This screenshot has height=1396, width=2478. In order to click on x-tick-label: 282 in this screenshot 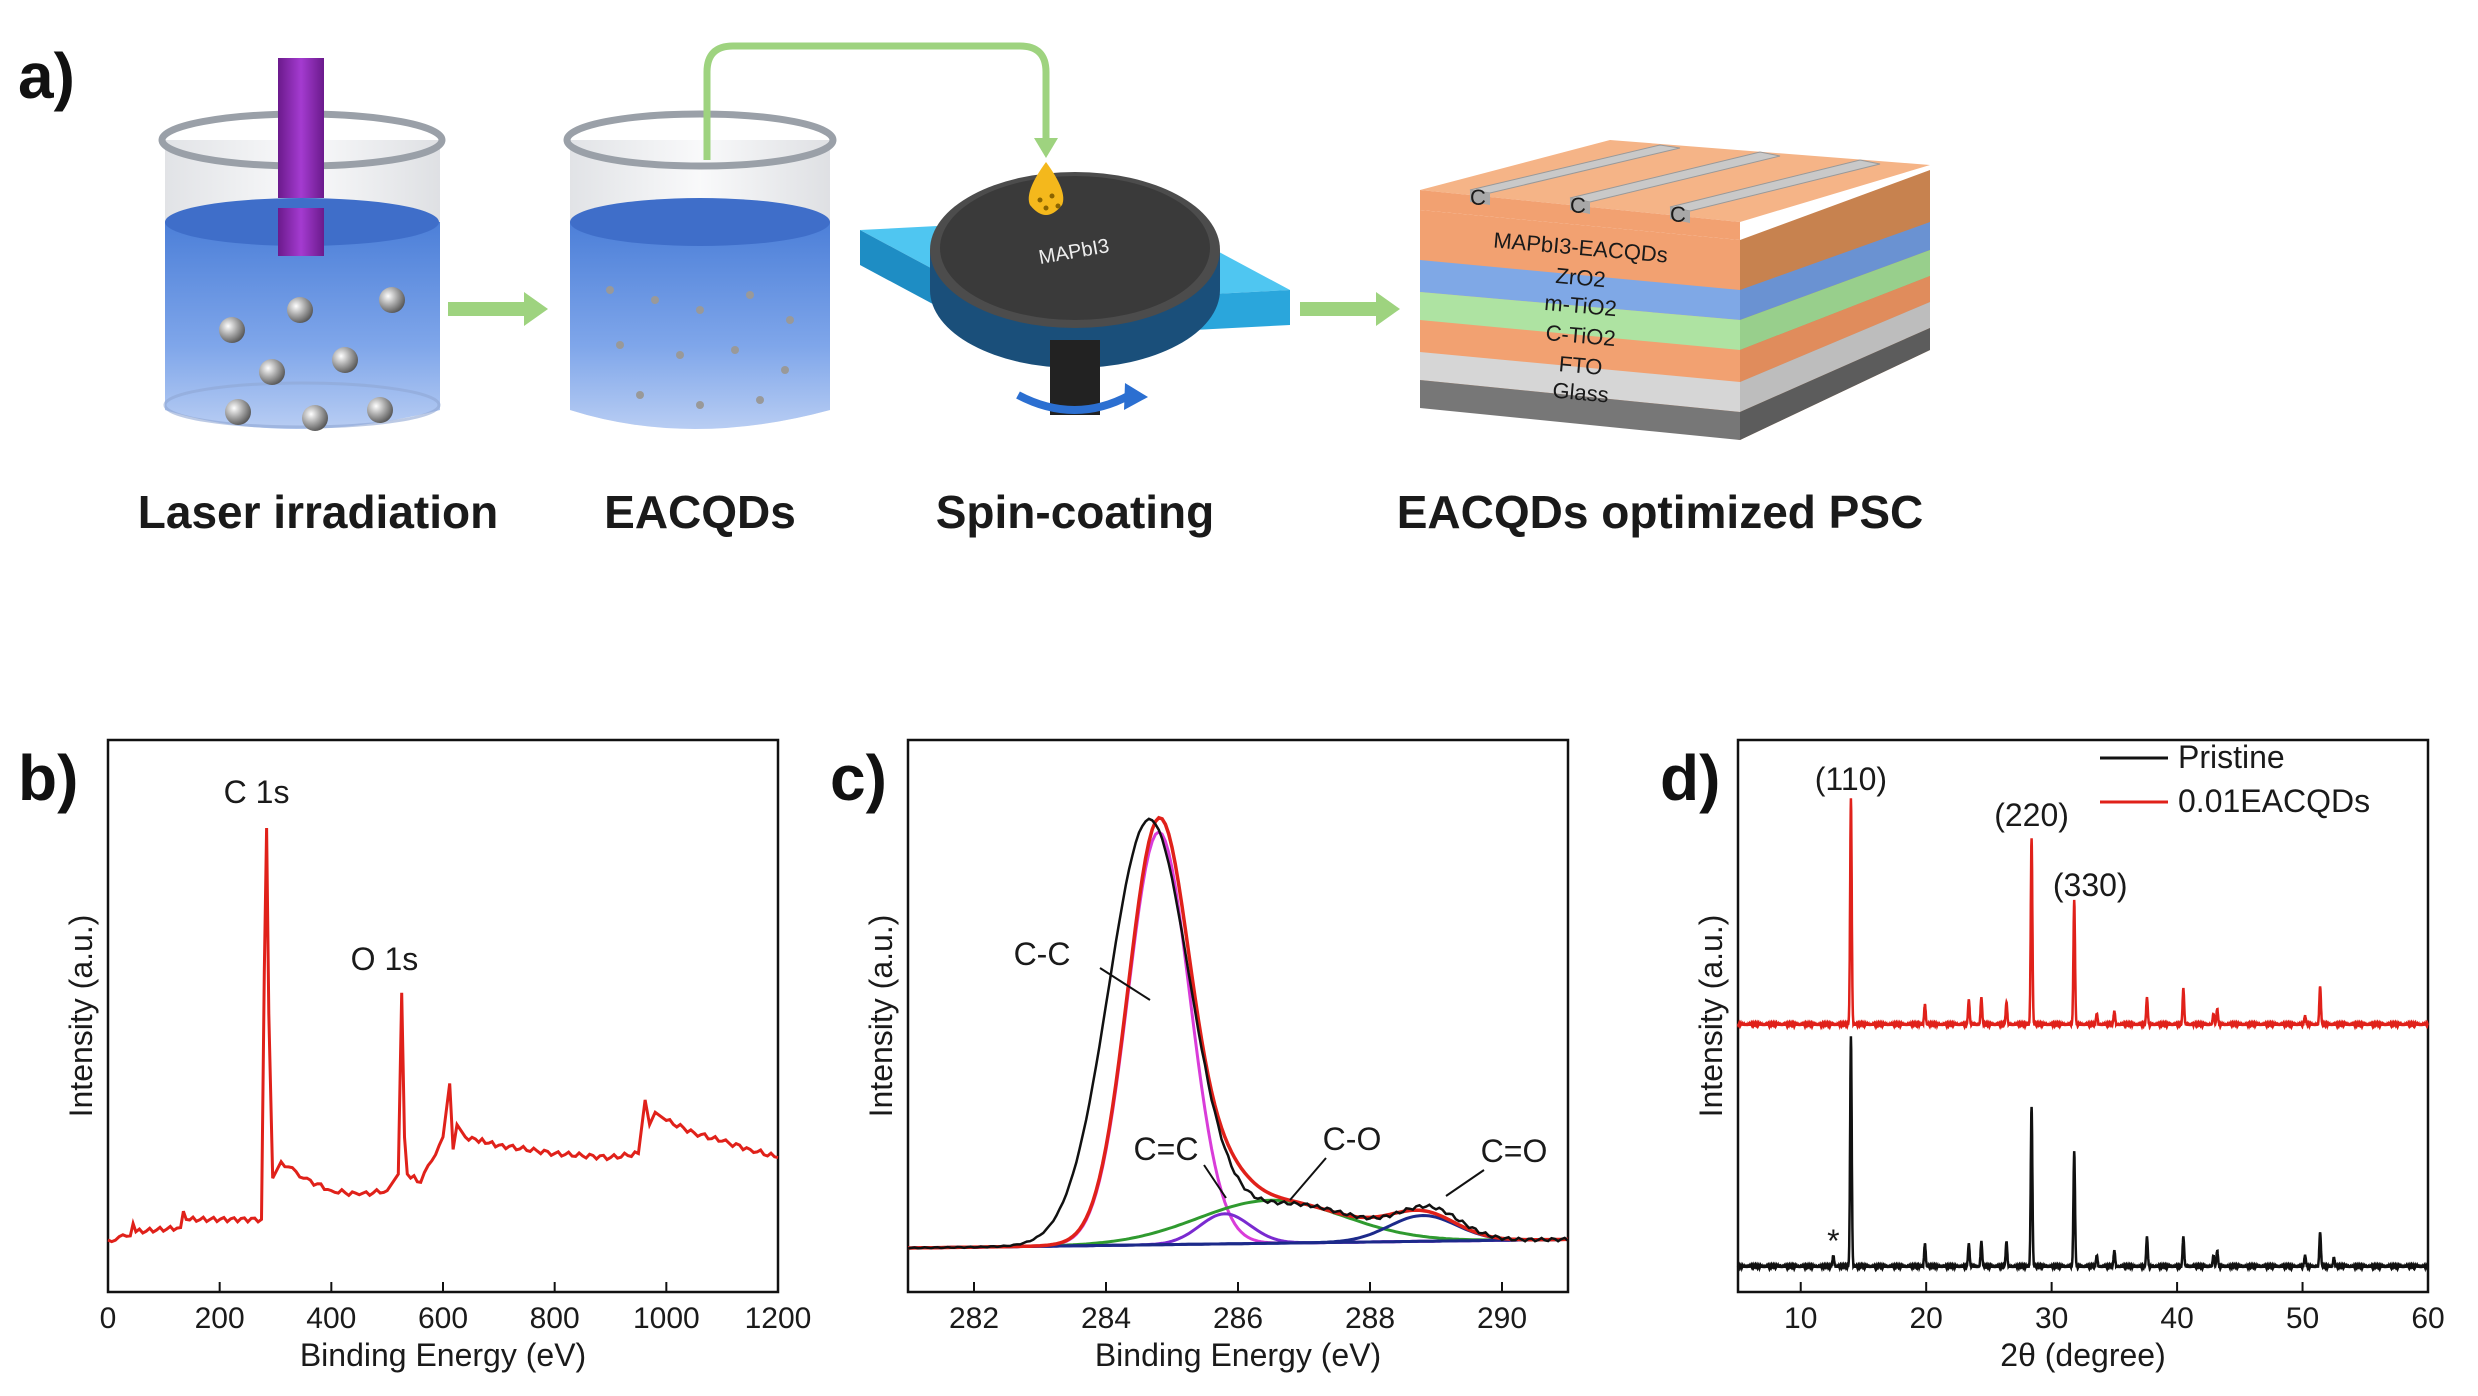, I will do `click(974, 1318)`.